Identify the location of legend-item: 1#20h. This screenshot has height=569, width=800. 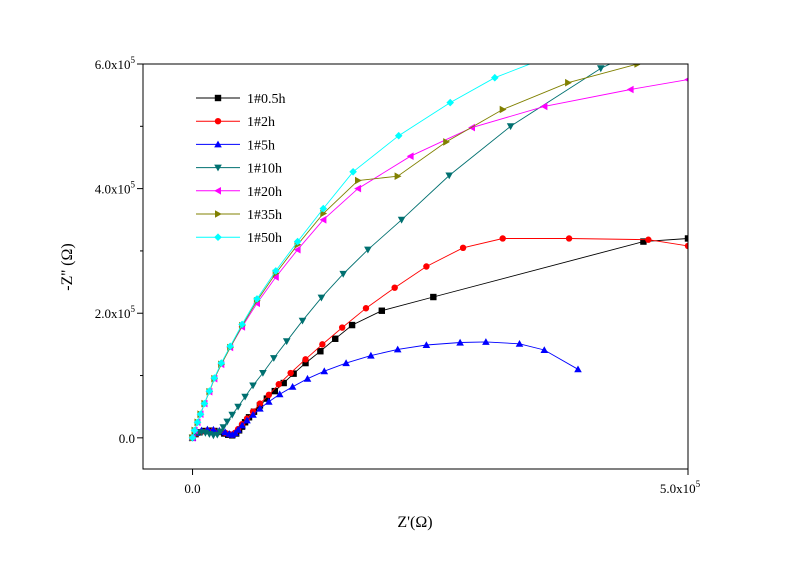
(239, 192).